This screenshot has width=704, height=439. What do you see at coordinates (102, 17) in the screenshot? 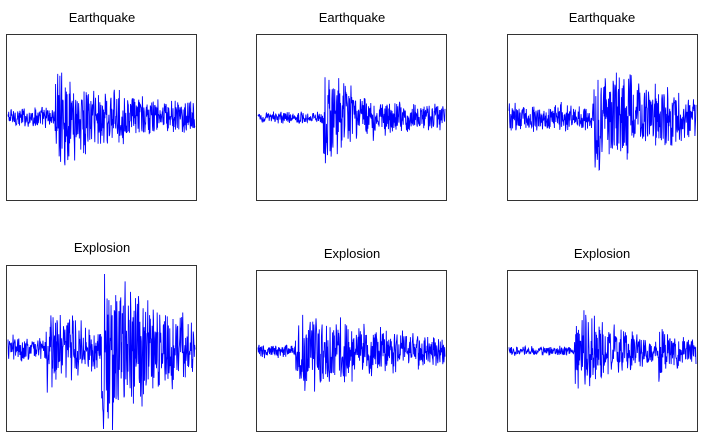
I see `panel-title-earthquake-1: Earthquake` at bounding box center [102, 17].